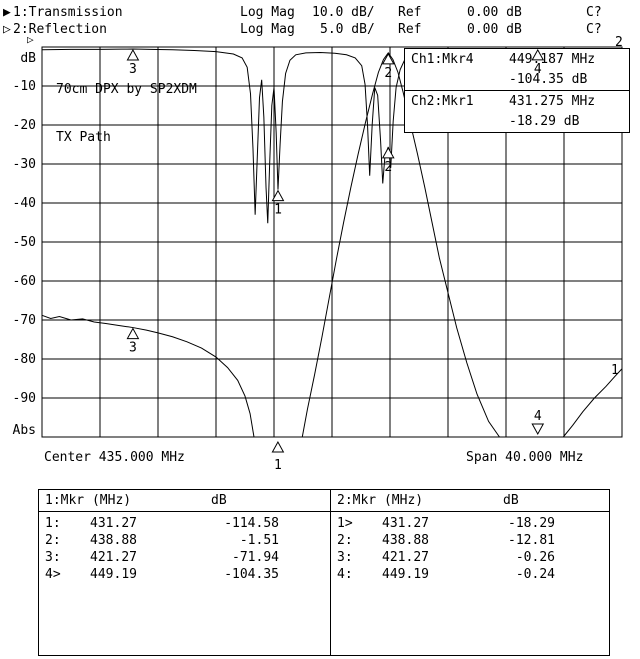 Image resolution: width=640 pixels, height=659 pixels. Describe the element at coordinates (126, 114) in the screenshot. I see `plot-title: 70cm DPX by SP2XDM TX Path` at that location.